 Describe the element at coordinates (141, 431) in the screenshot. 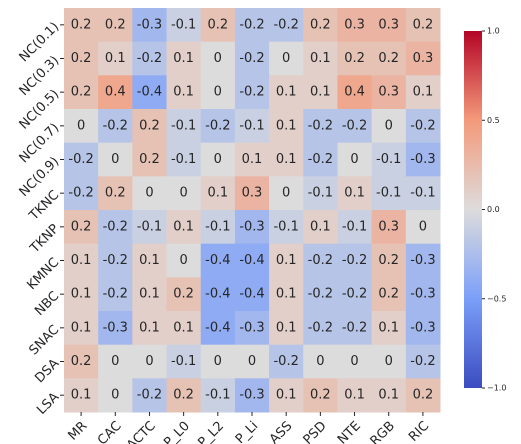

I see `x-tick-label: ACTC` at that location.